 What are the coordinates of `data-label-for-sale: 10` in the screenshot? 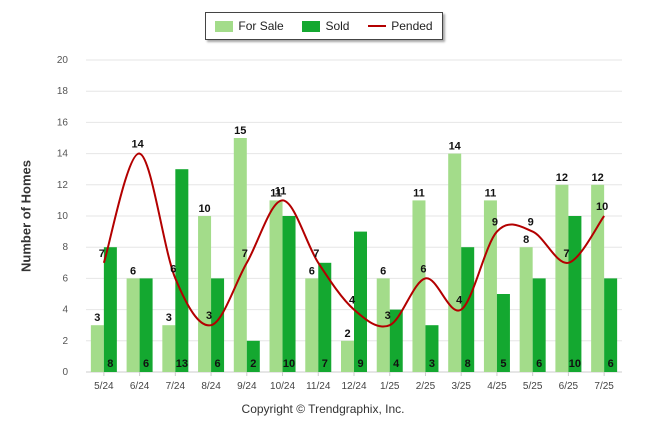 It's located at (204, 209).